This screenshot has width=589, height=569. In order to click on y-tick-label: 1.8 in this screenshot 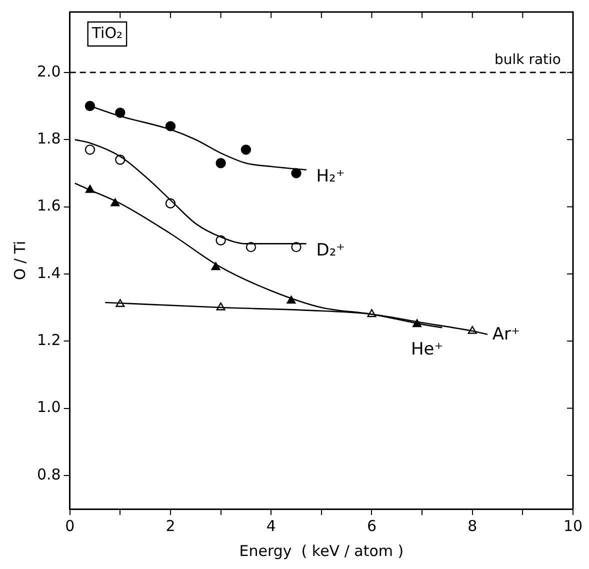, I will do `click(48, 139)`.